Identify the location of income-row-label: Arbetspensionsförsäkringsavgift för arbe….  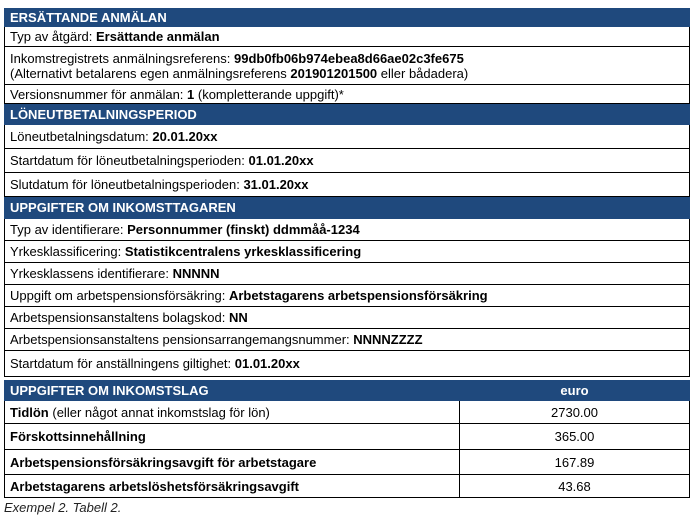
(232, 462).